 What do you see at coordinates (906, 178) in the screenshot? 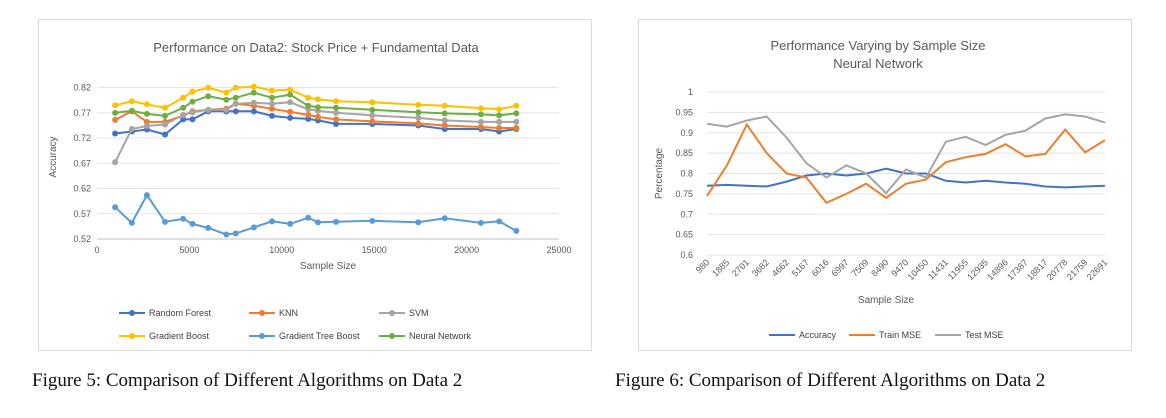
I see `series-line-accuracy` at bounding box center [906, 178].